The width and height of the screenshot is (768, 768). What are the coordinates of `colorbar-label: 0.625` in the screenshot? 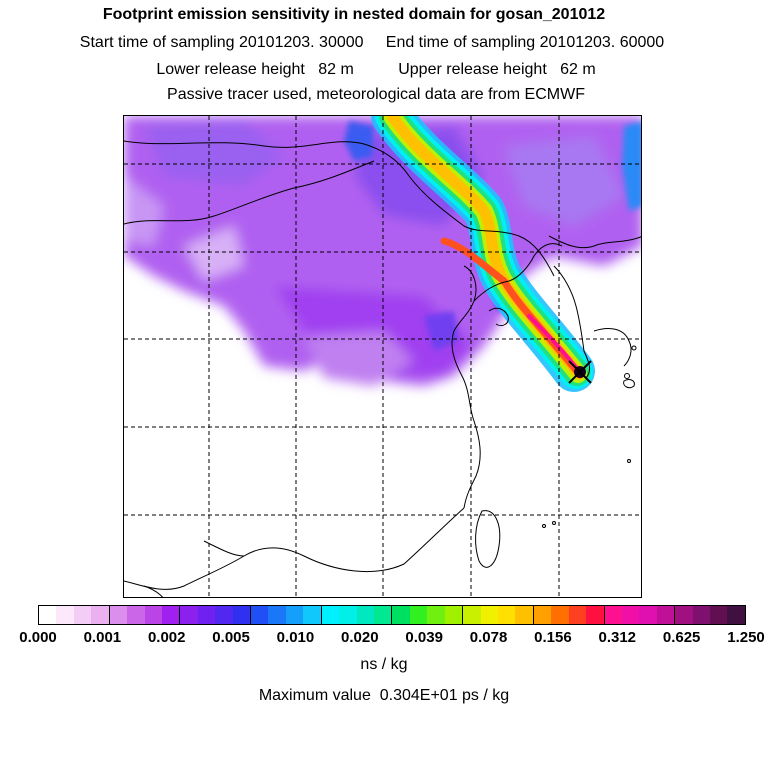 It's located at (681, 637).